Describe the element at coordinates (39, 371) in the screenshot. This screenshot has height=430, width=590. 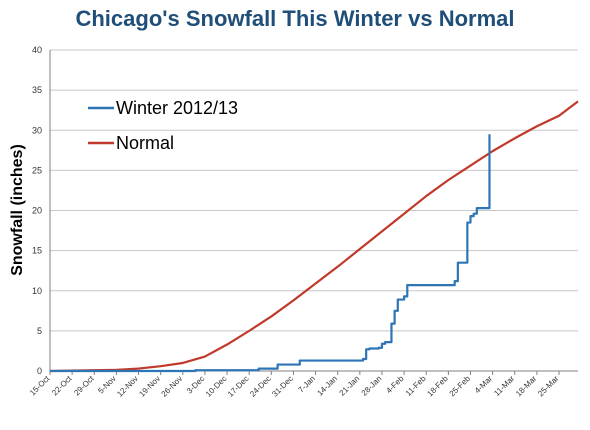
I see `y-tick-label: 0` at that location.